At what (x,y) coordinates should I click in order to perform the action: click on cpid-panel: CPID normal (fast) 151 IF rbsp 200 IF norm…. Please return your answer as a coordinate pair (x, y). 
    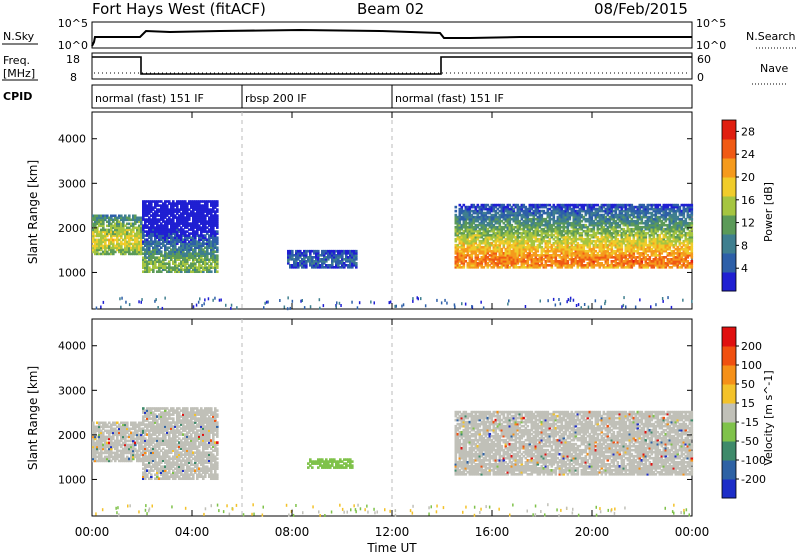
    Looking at the image, I should click on (348, 96).